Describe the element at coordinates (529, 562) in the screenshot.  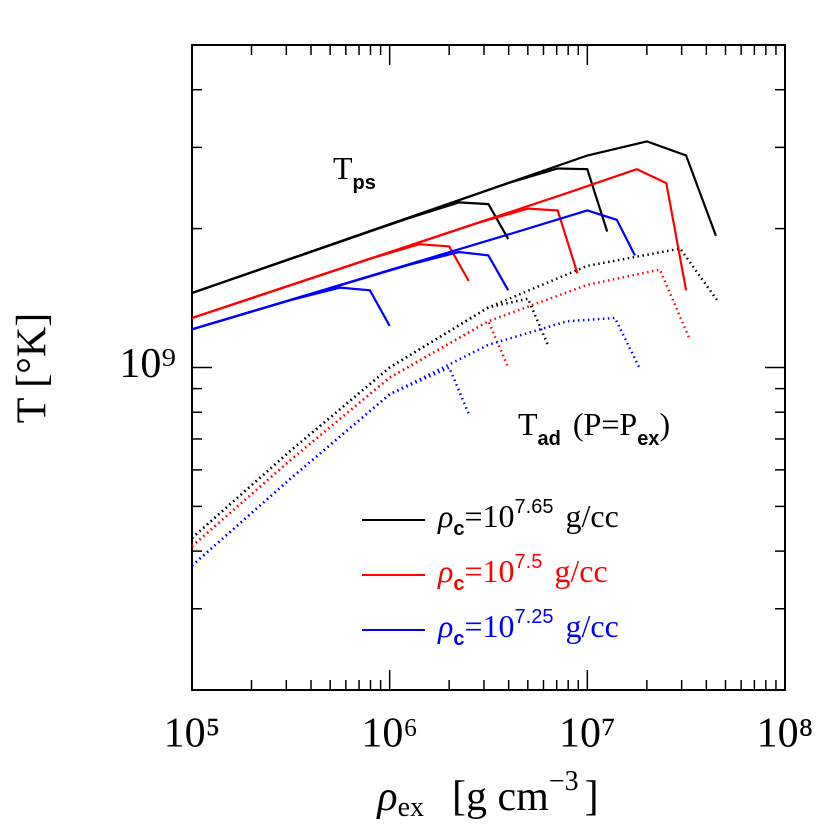
I see `legend-exp: 7.5` at that location.